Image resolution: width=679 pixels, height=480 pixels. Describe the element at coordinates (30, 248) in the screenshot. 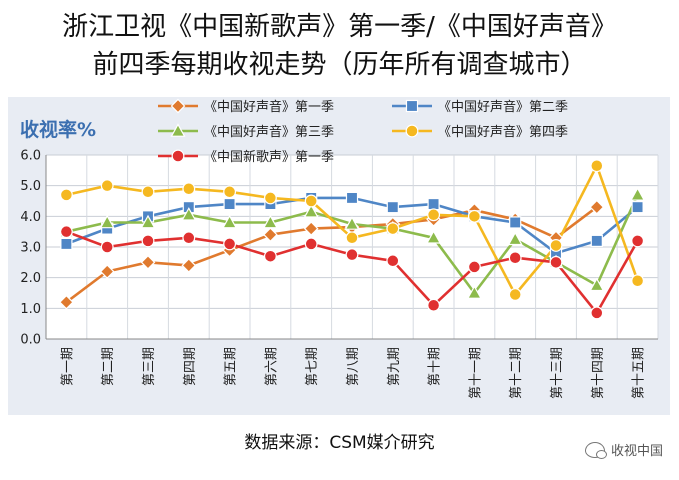

I see `y-tick-label: 3.0` at that location.